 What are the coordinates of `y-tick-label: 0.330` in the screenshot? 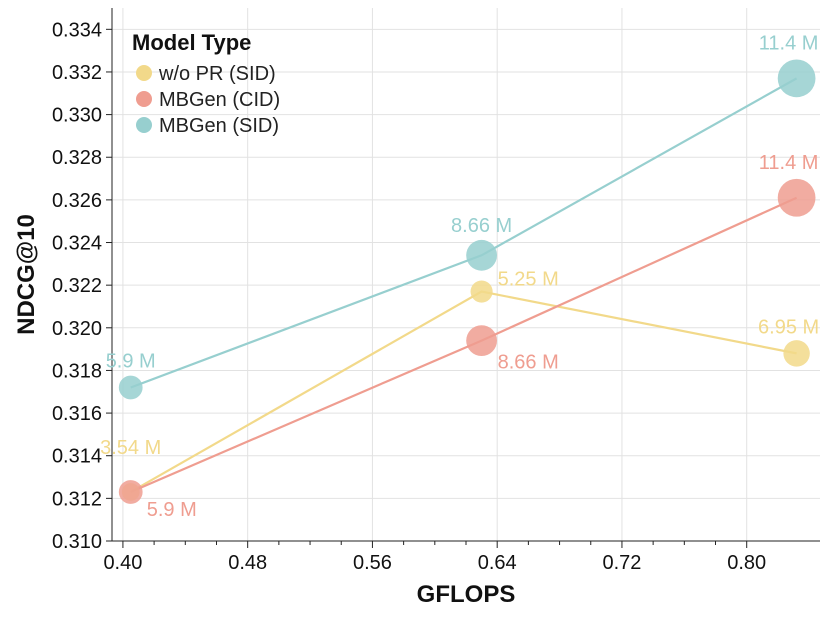 It's located at (77, 116).